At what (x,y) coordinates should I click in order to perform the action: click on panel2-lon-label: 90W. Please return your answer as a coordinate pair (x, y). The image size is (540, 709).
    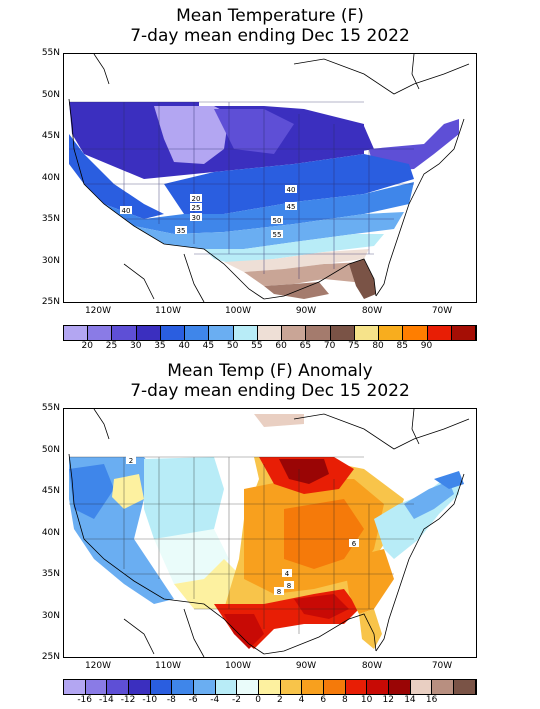
    Looking at the image, I should click on (306, 666).